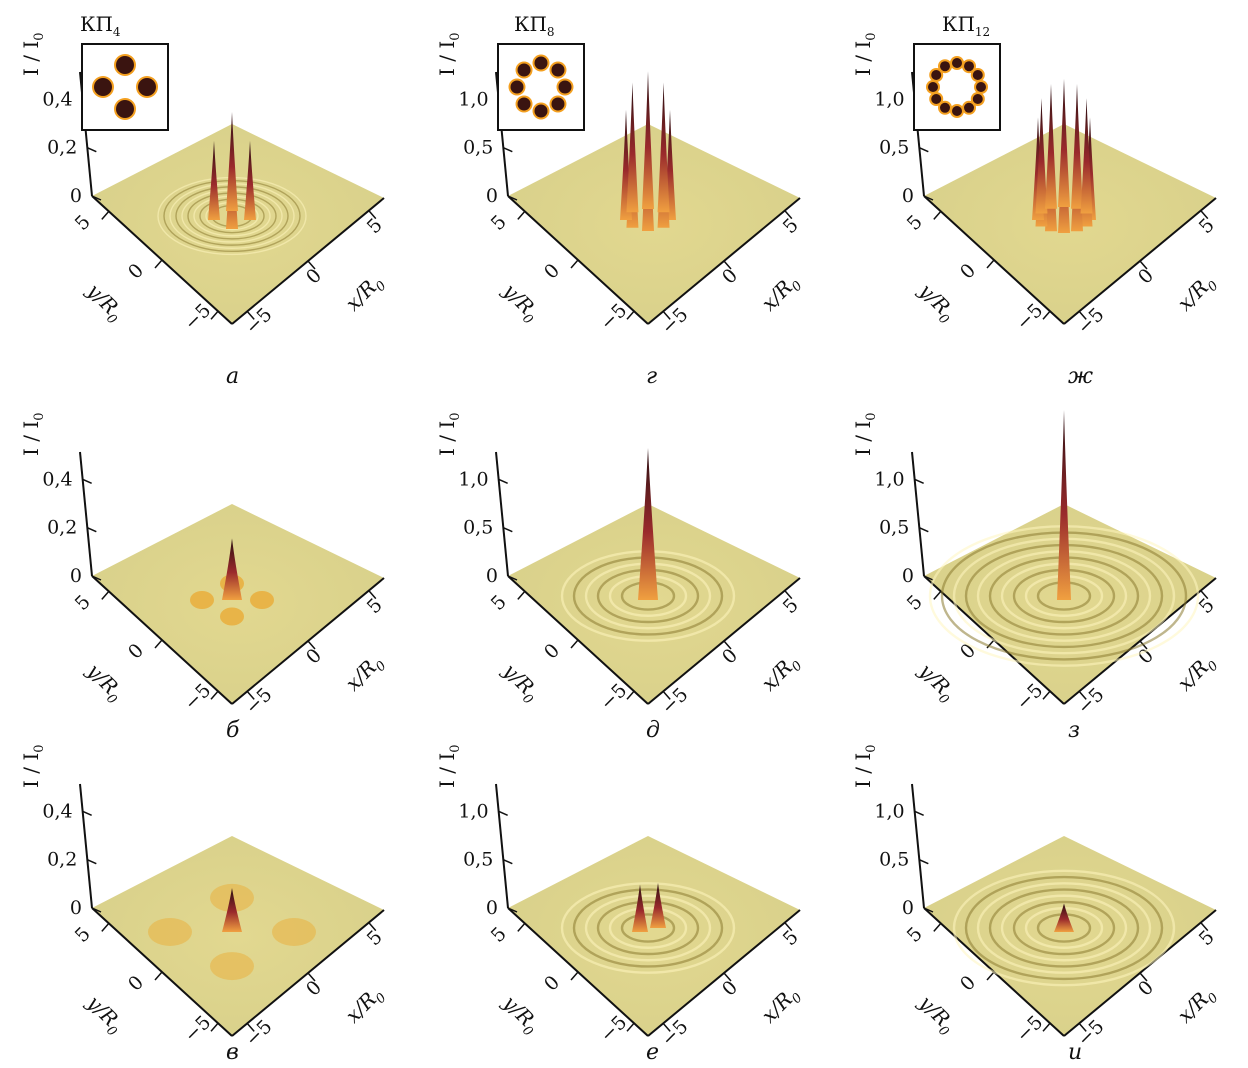  Describe the element at coordinates (1081, 376) in the screenshot. I see `panel-label-g: ж` at that location.